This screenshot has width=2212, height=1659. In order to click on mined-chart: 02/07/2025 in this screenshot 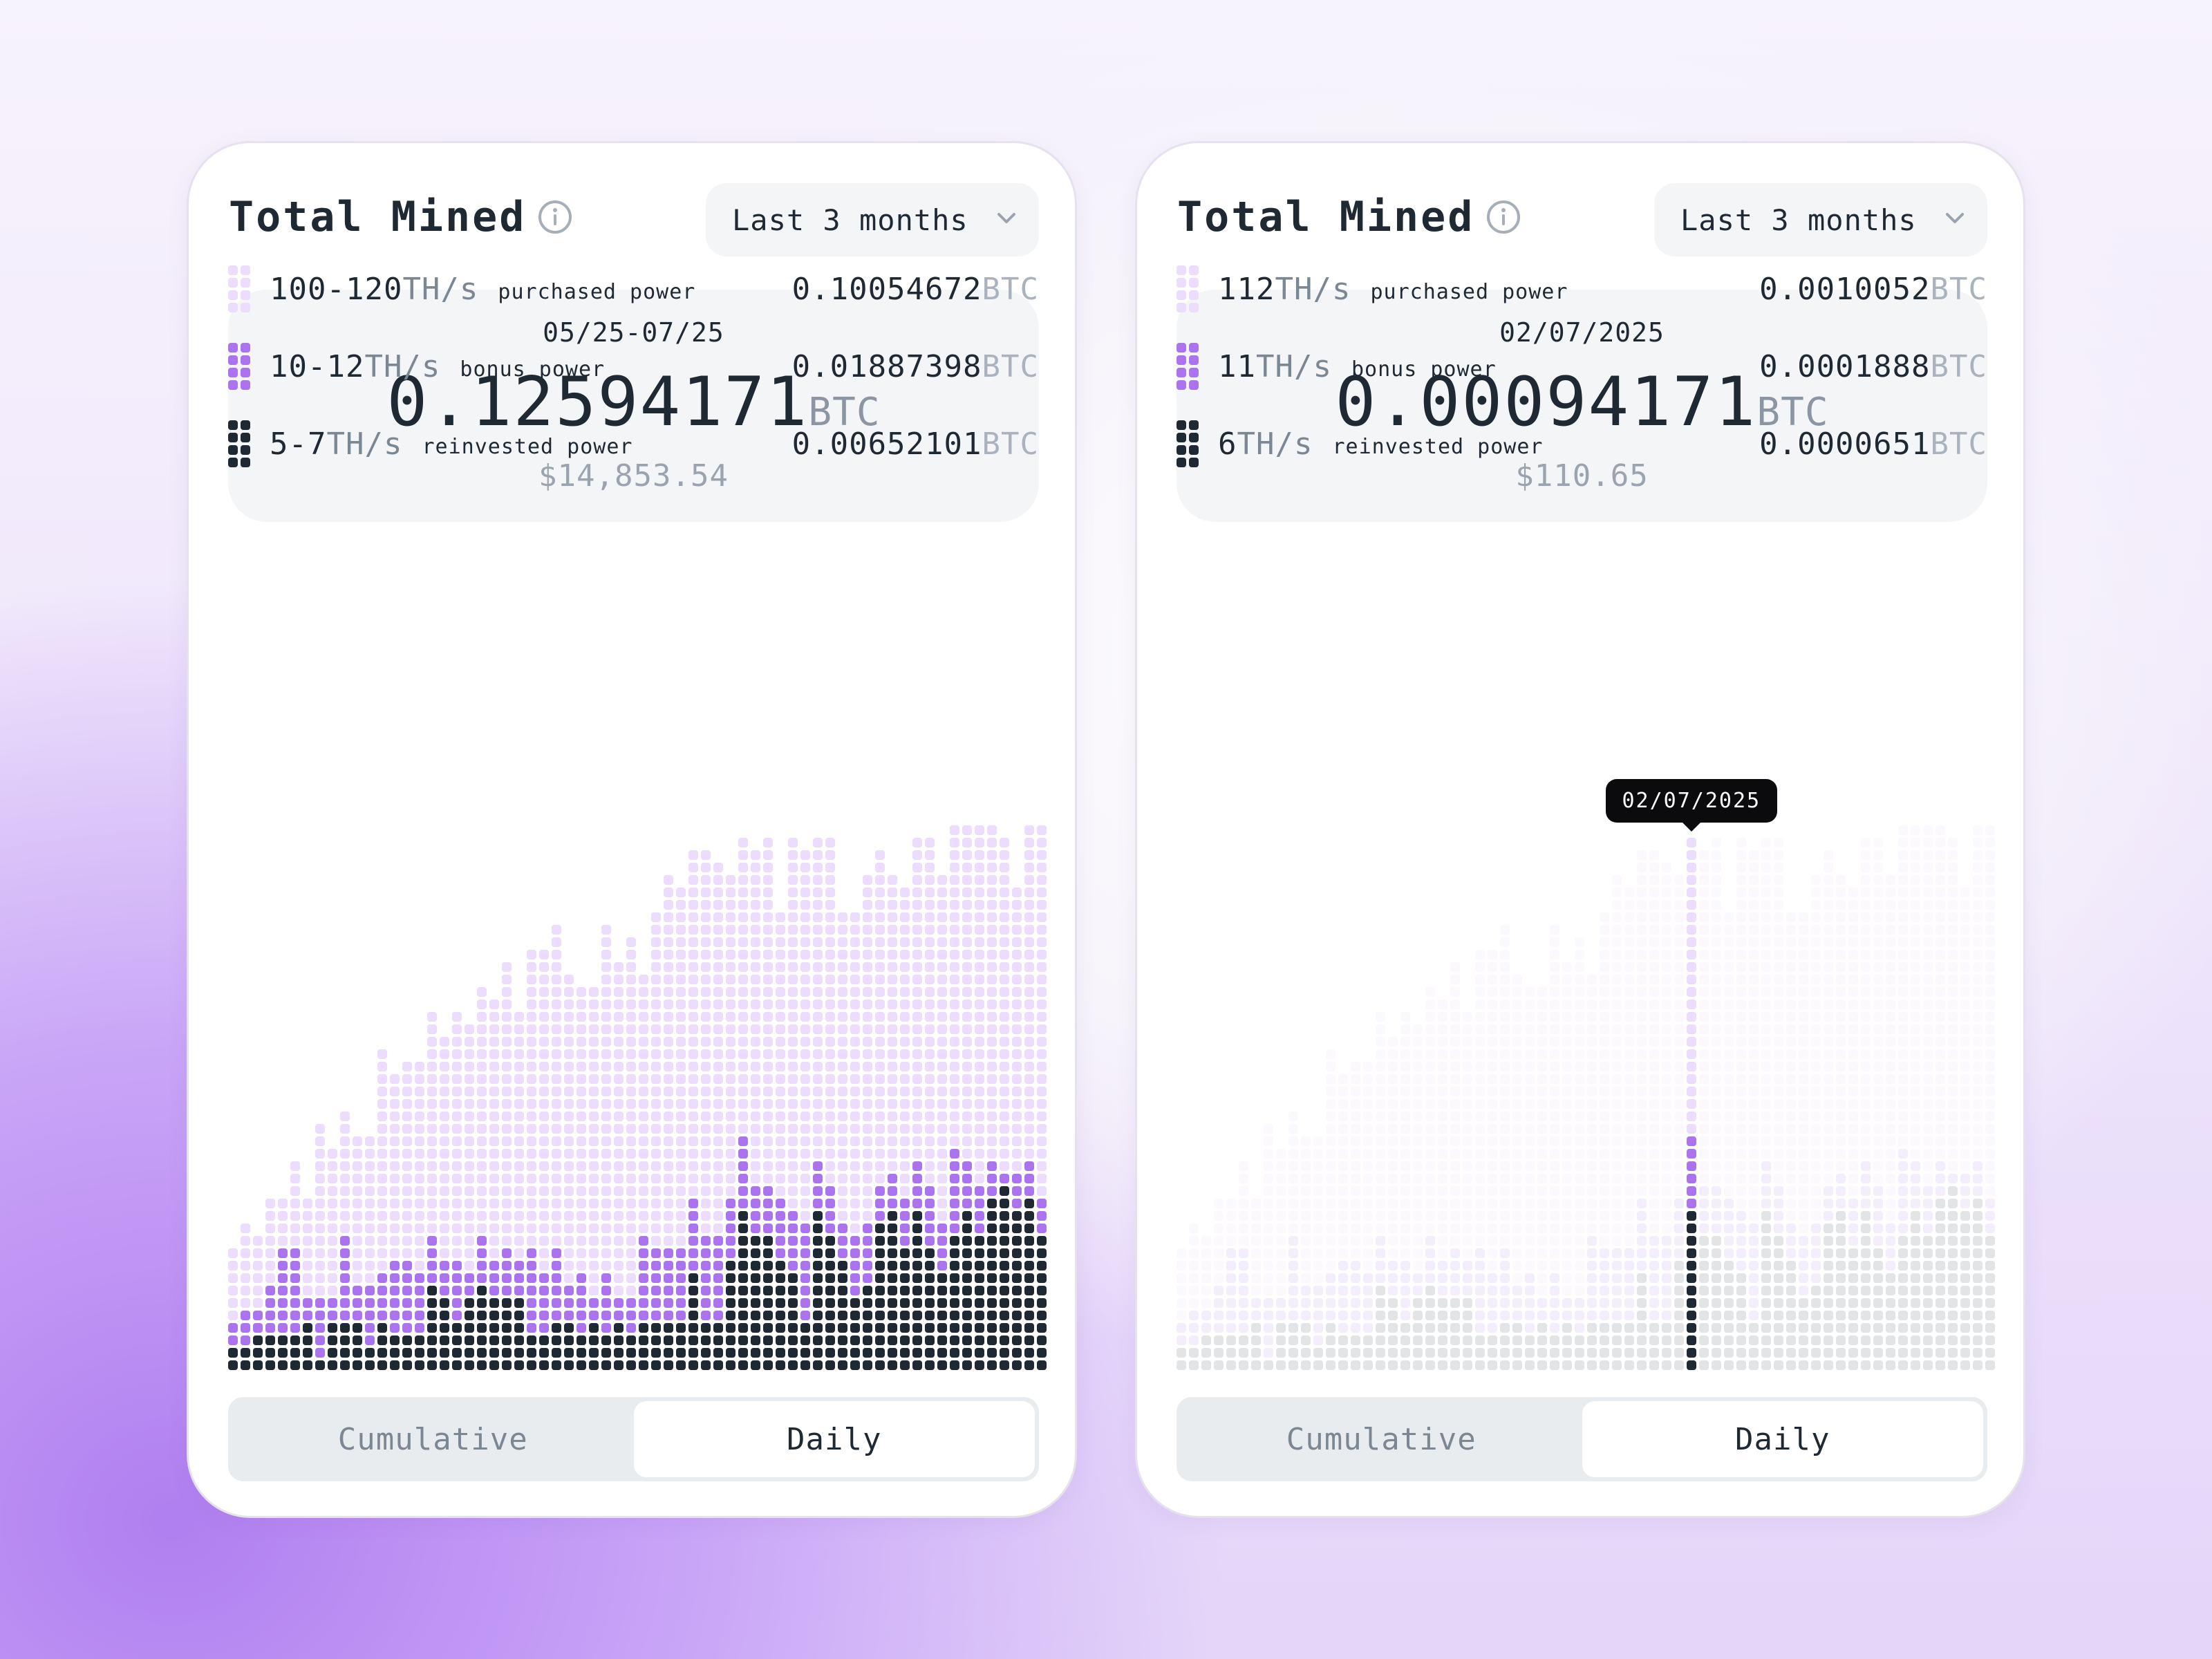, I will do `click(1586, 1074)`.